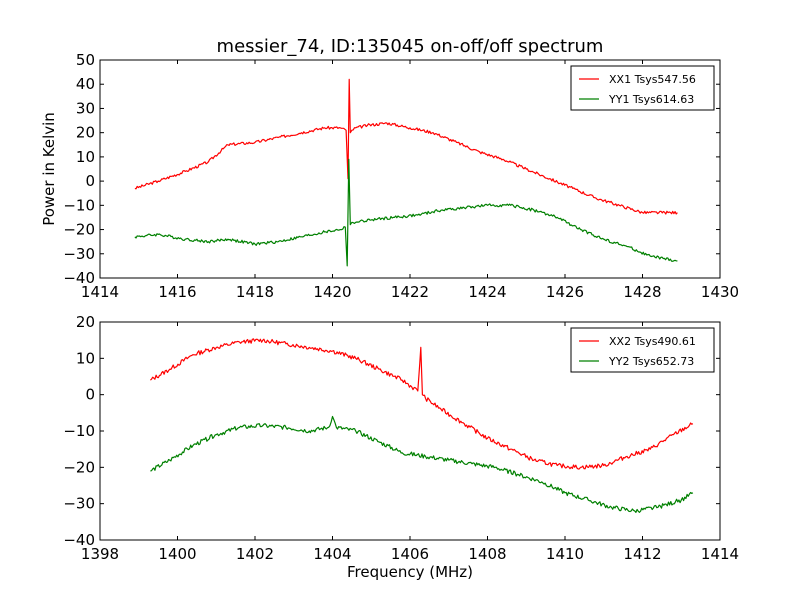 The height and width of the screenshot is (600, 800). I want to click on x-tick-label: 1412, so click(642, 554).